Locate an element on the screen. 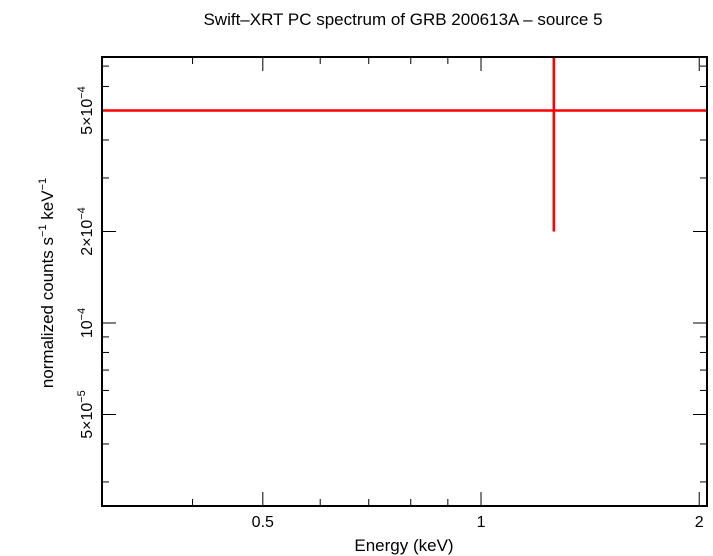  y-axis-label: normalized counts s−1 keV−1 is located at coordinates (47, 283).